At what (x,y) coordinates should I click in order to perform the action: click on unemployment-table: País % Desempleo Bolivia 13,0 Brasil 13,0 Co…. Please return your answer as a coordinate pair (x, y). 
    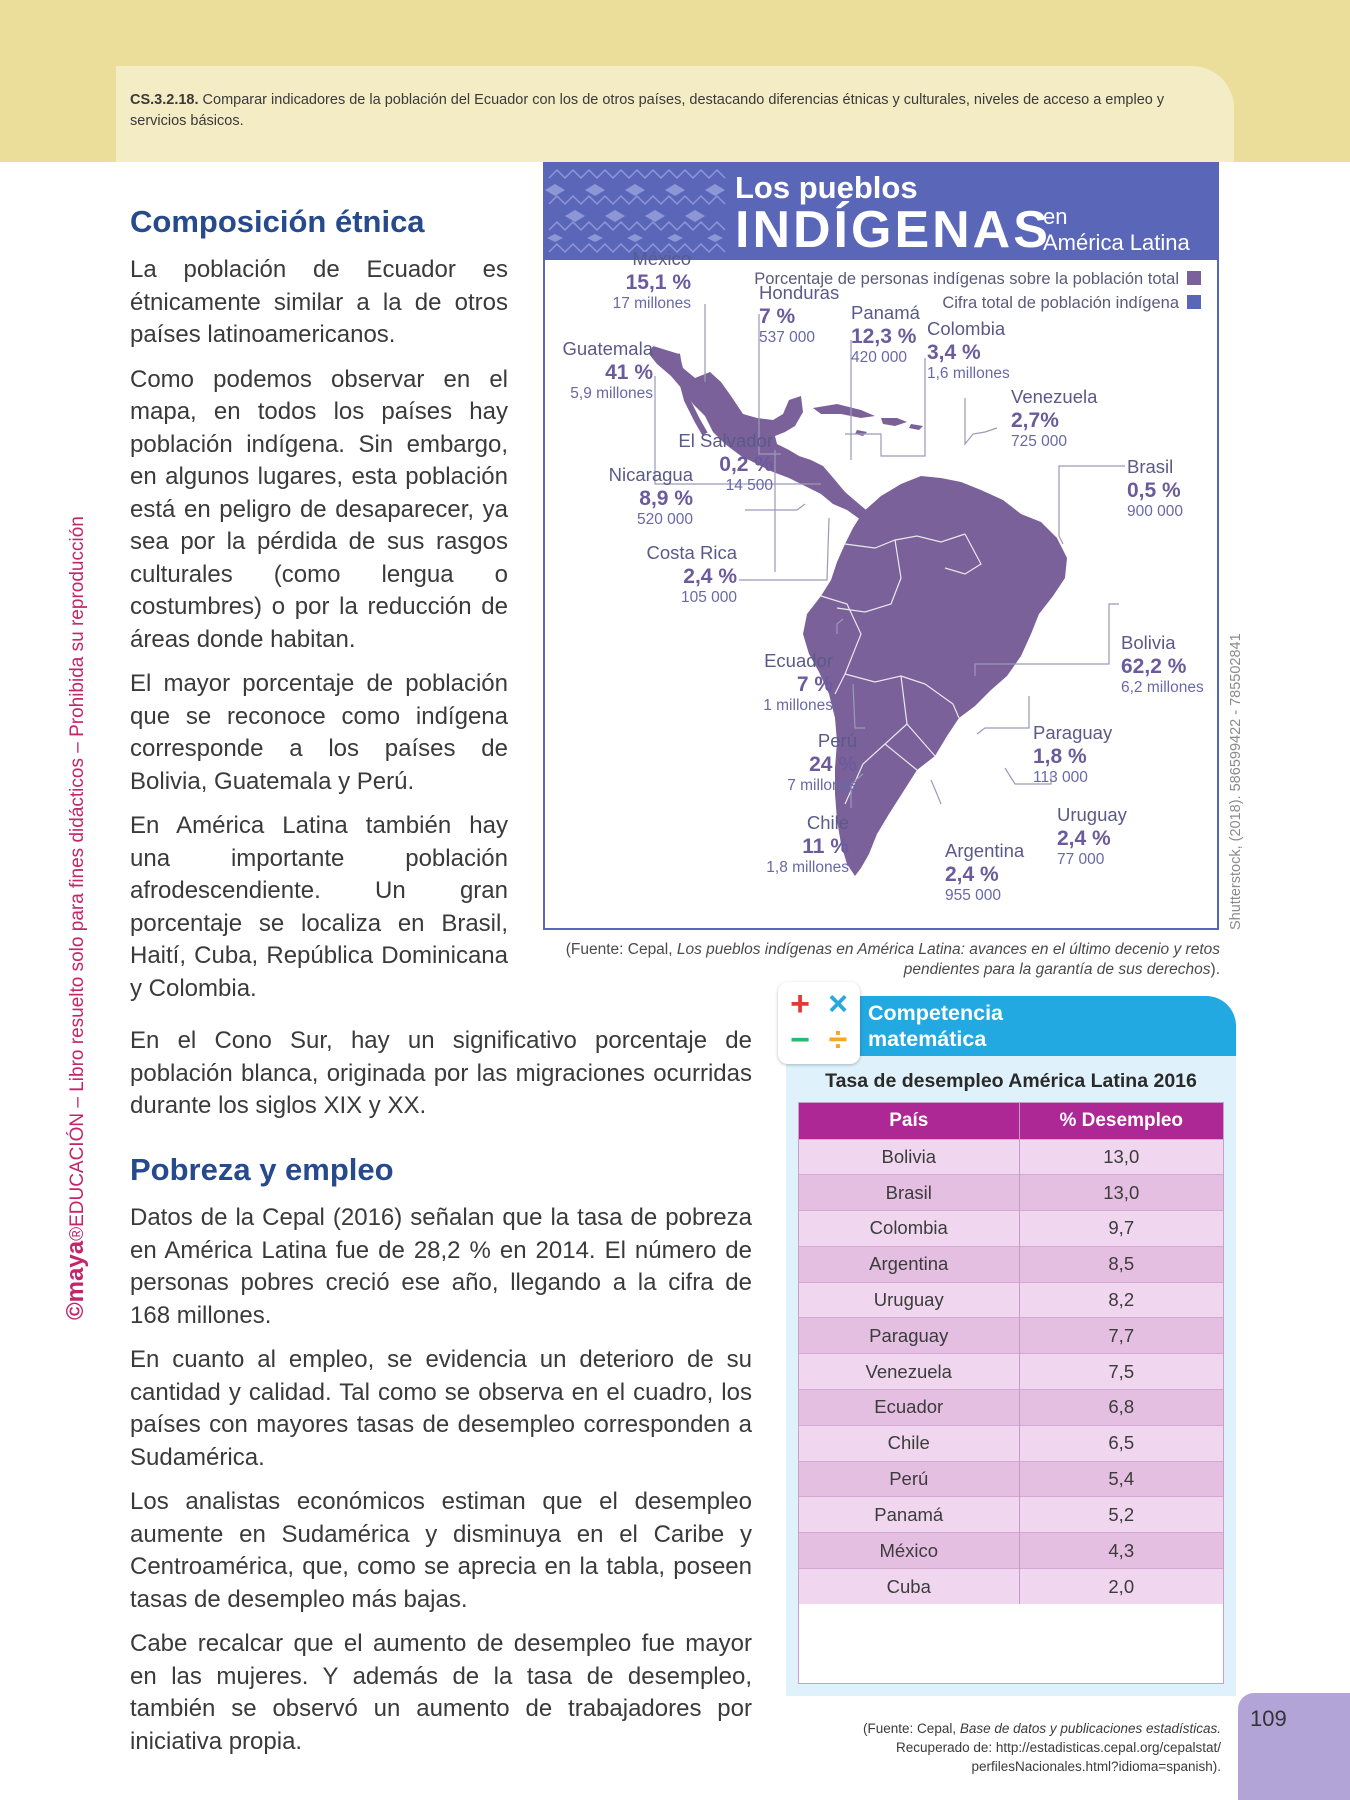
    Looking at the image, I should click on (1011, 1354).